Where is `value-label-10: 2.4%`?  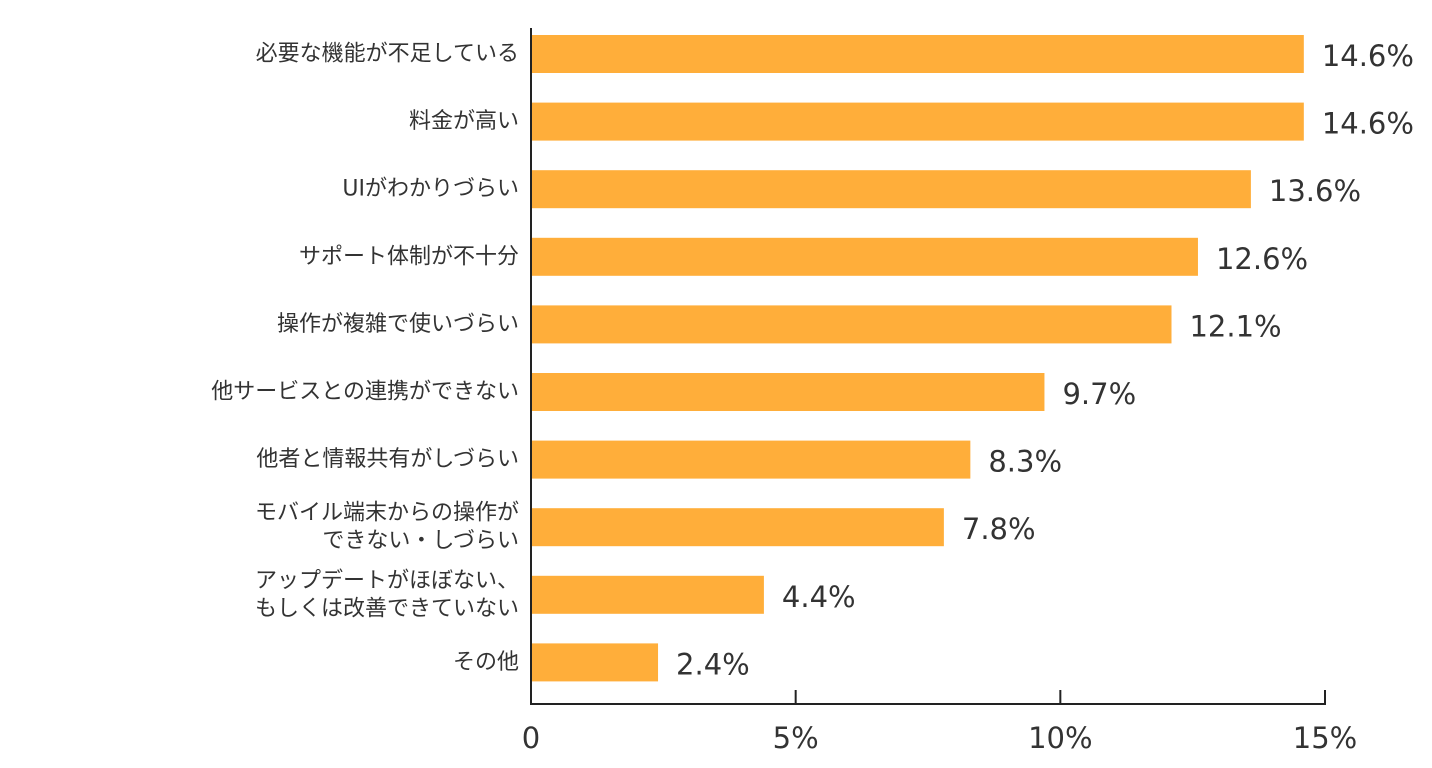
value-label-10: 2.4% is located at coordinates (713, 664).